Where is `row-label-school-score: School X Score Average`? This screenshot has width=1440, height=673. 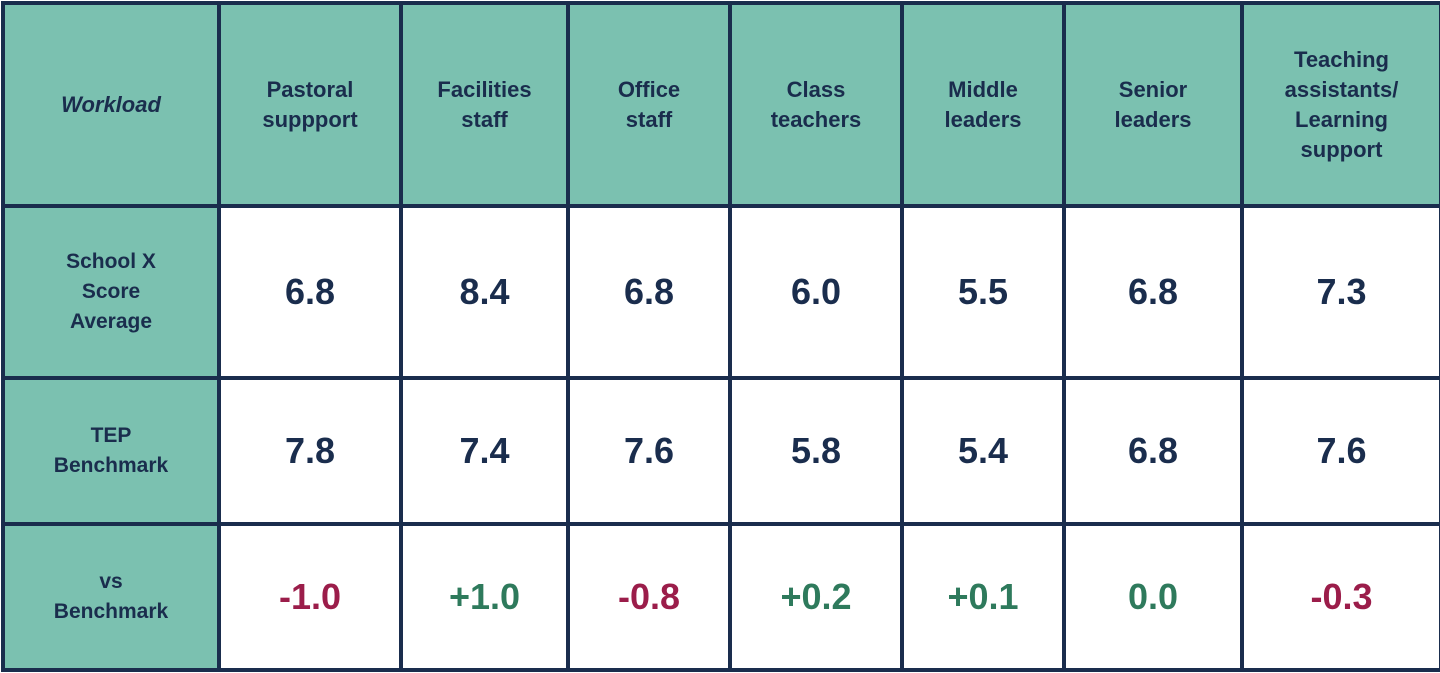 row-label-school-score: School X Score Average is located at coordinates (111, 292).